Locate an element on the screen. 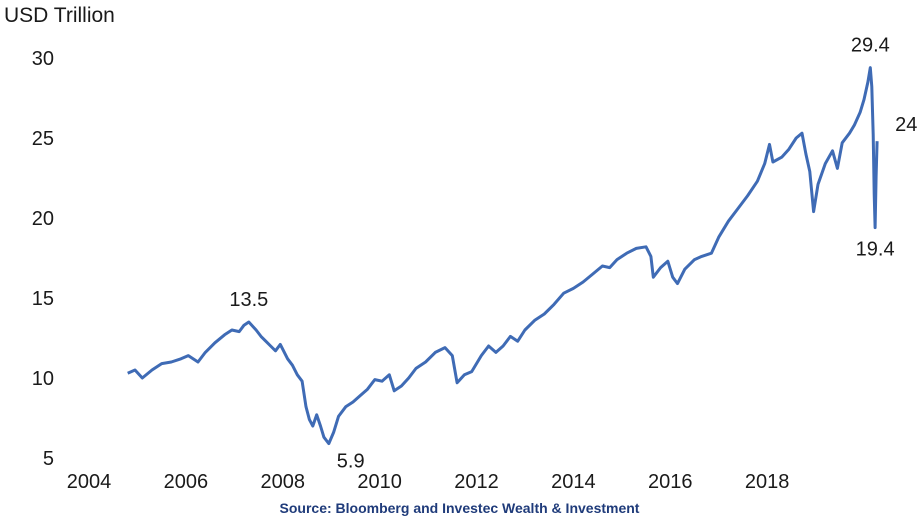 The image size is (919, 524). x-tick-label: 2012 is located at coordinates (476, 482).